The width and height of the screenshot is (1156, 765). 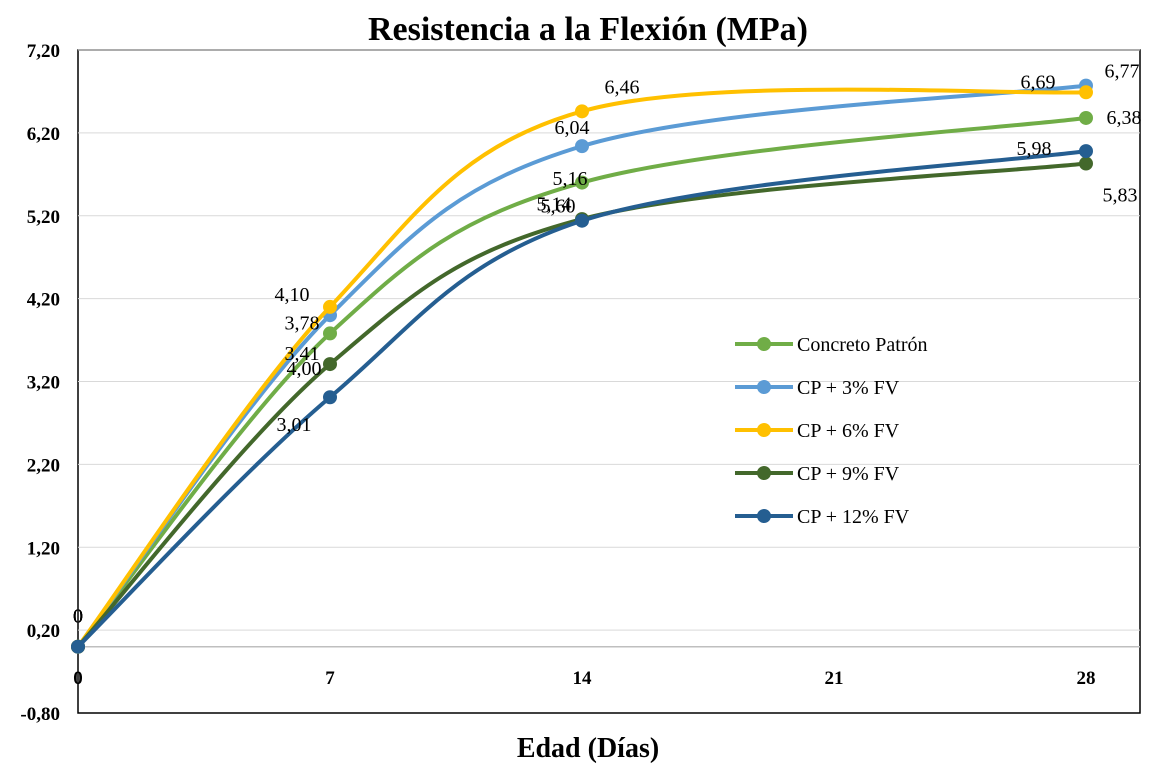 What do you see at coordinates (583, 678) in the screenshot?
I see `x-tick-label: 14` at bounding box center [583, 678].